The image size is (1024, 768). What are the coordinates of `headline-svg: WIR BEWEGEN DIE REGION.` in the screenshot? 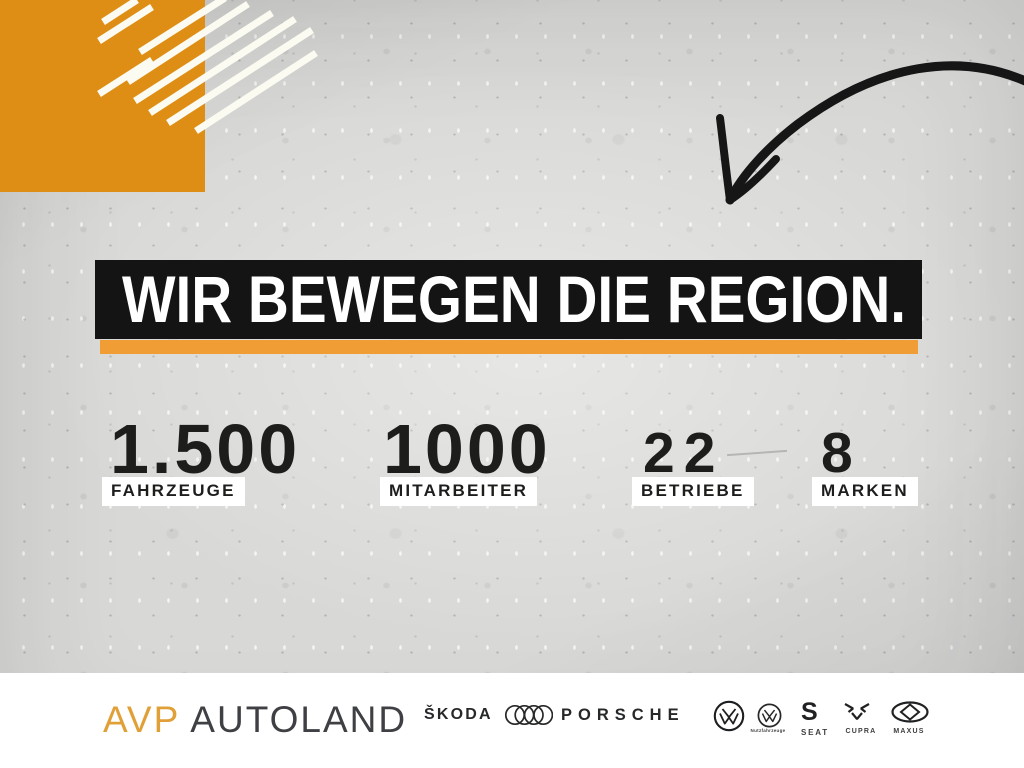 It's located at (514, 299).